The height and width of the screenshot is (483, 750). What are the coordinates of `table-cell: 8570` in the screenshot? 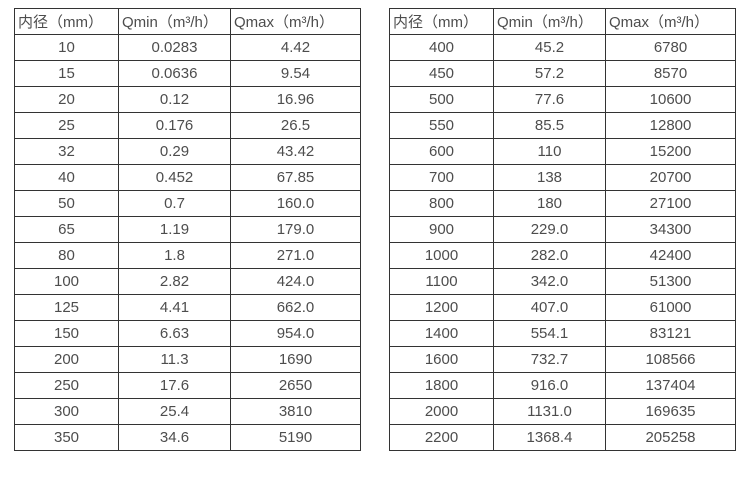 It's located at (670, 73).